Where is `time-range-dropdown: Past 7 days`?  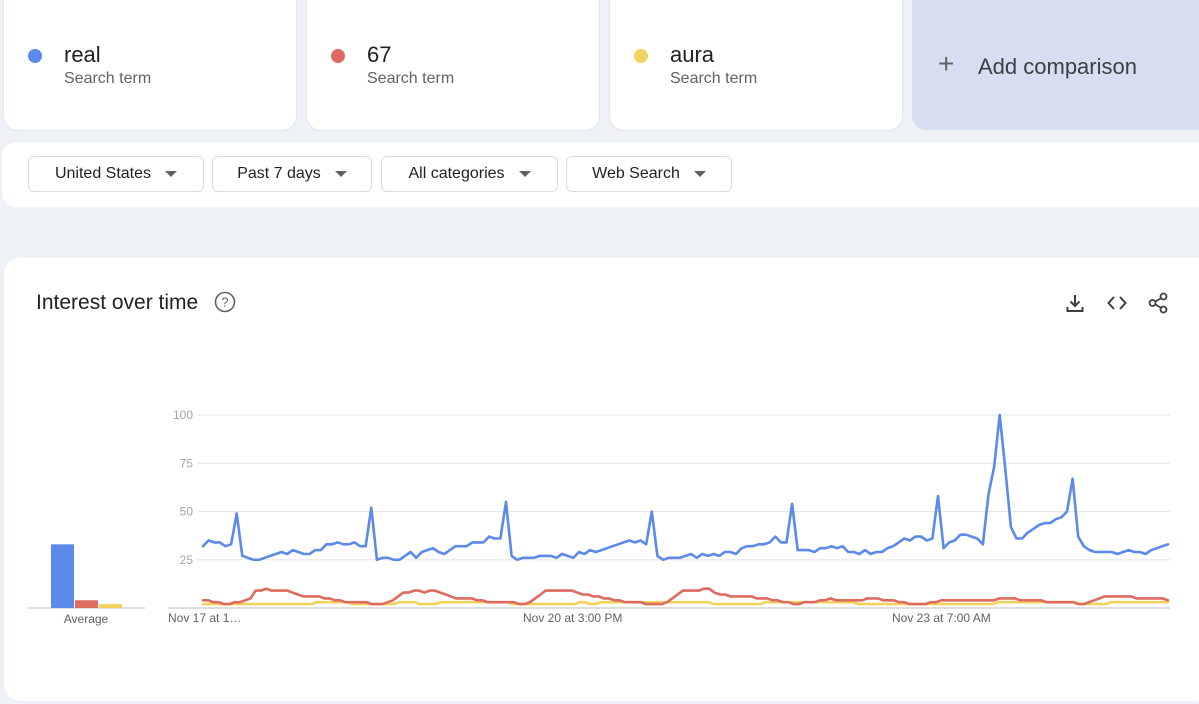 time-range-dropdown: Past 7 days is located at coordinates (292, 174).